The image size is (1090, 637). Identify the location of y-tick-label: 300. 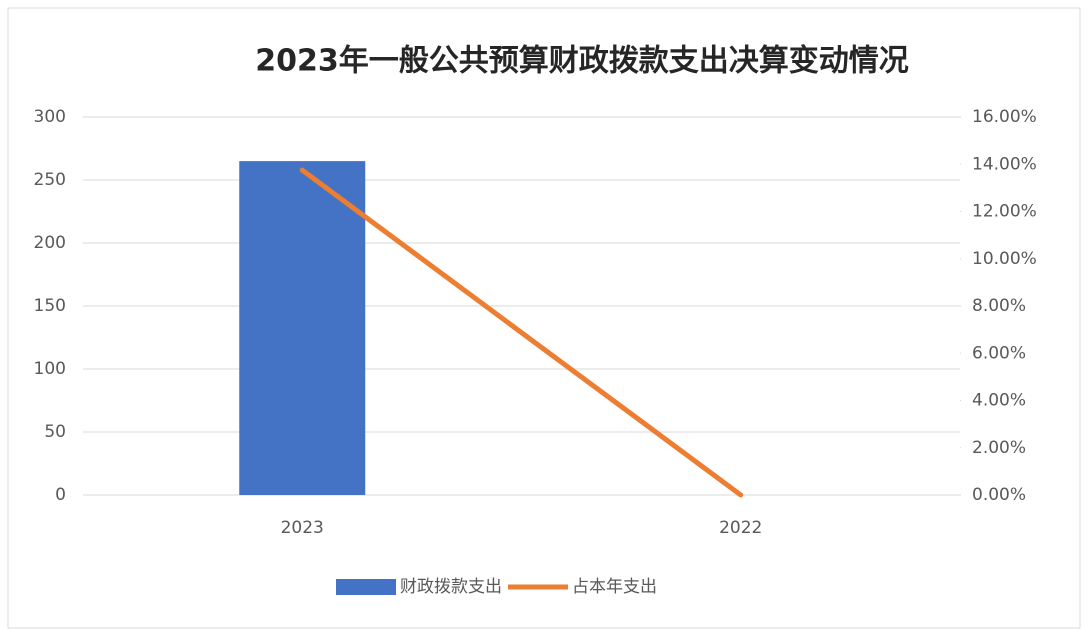
(50, 117).